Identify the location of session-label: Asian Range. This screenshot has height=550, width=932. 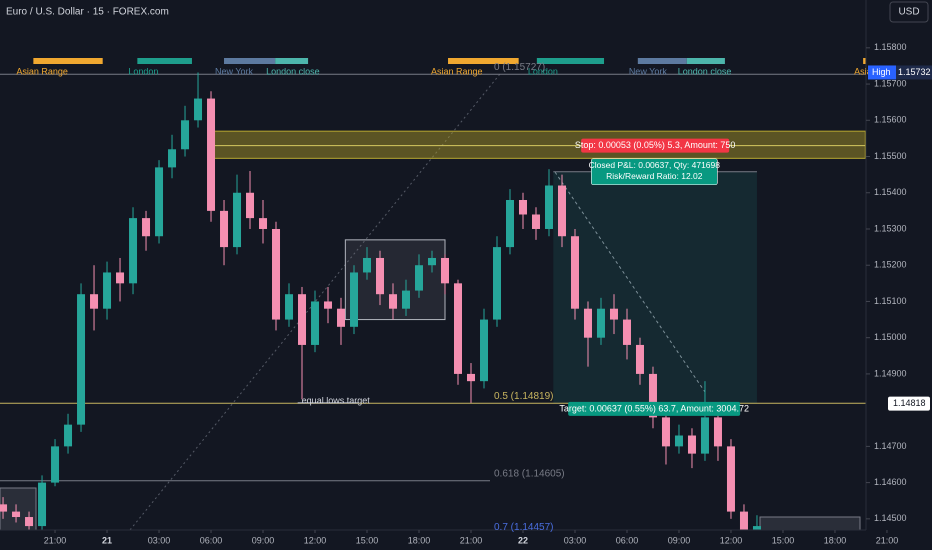
(457, 71).